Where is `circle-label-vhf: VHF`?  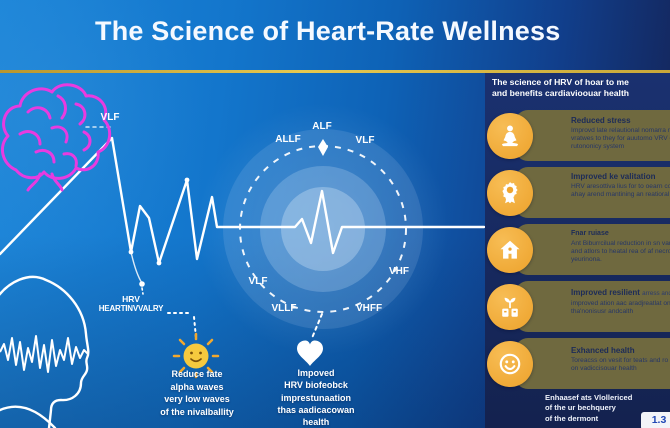
circle-label-vhf: VHF is located at coordinates (399, 271).